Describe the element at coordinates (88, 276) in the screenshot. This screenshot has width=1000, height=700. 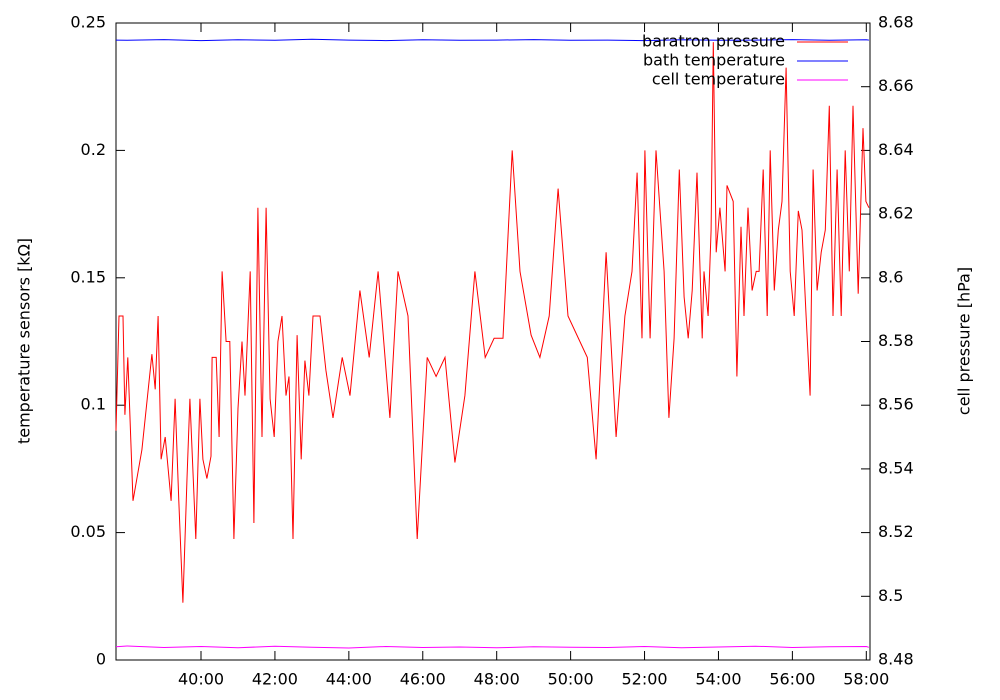
I see `y-tick-label: 0.15` at that location.